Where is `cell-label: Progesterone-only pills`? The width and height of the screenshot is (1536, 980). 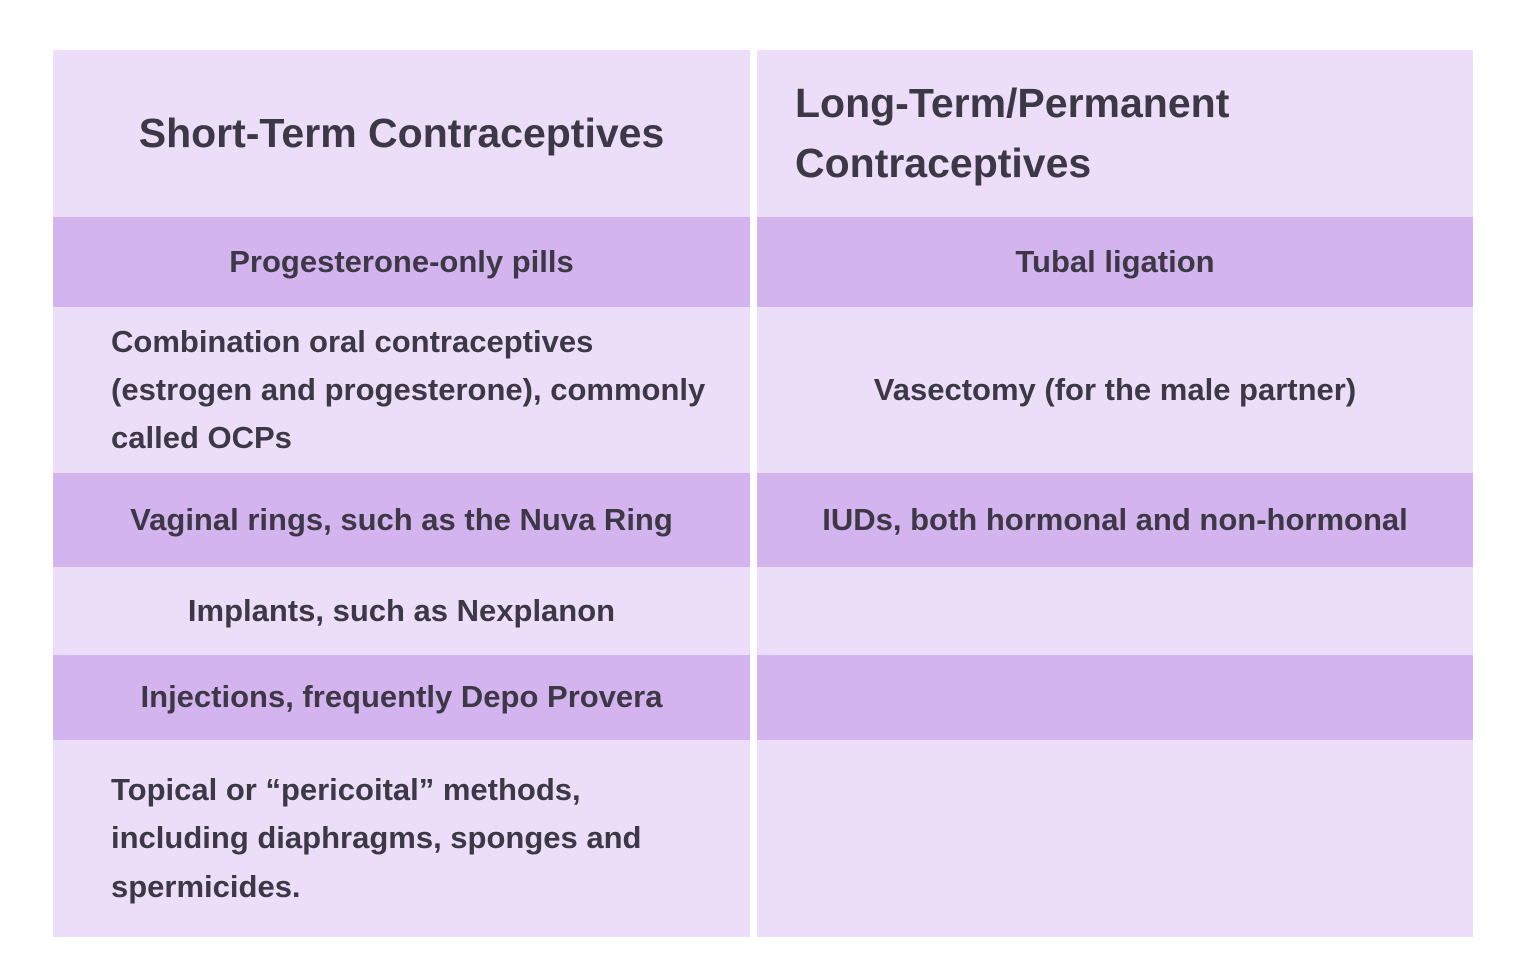
cell-label: Progesterone-only pills is located at coordinates (401, 261).